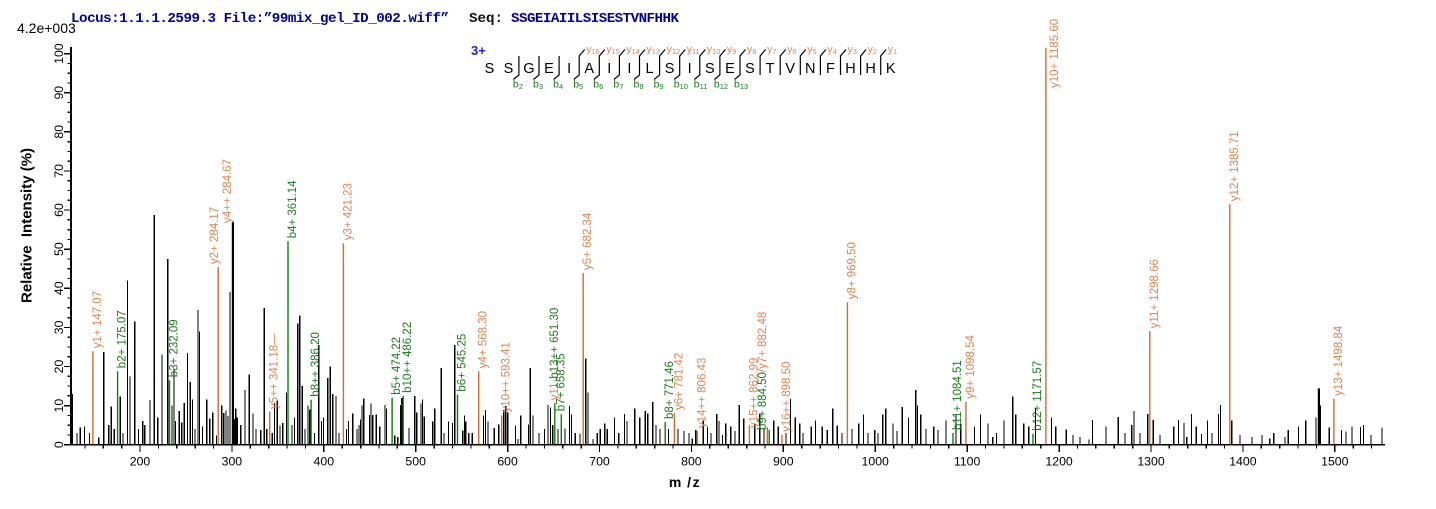  What do you see at coordinates (408, 357) in the screenshot?
I see `svg-text: b10++ 486.22` at bounding box center [408, 357].